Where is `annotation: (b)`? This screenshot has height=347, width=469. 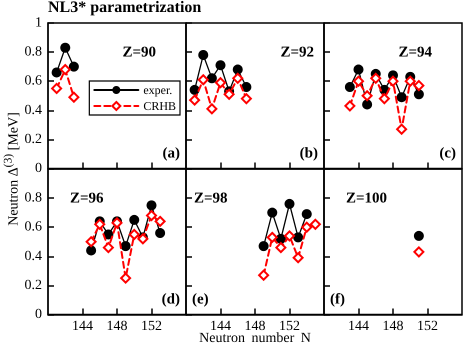
annotation: (b) is located at coordinates (309, 154).